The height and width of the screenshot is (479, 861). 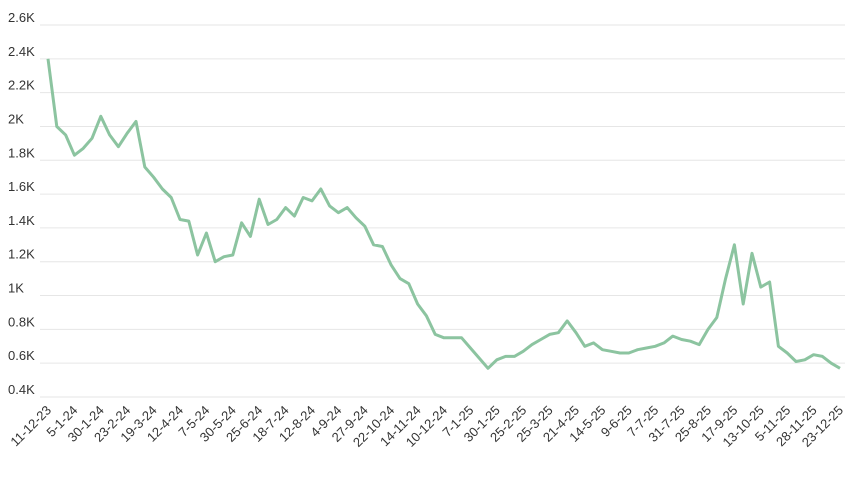 What do you see at coordinates (16, 118) in the screenshot?
I see `y-tick-label: 2K` at bounding box center [16, 118].